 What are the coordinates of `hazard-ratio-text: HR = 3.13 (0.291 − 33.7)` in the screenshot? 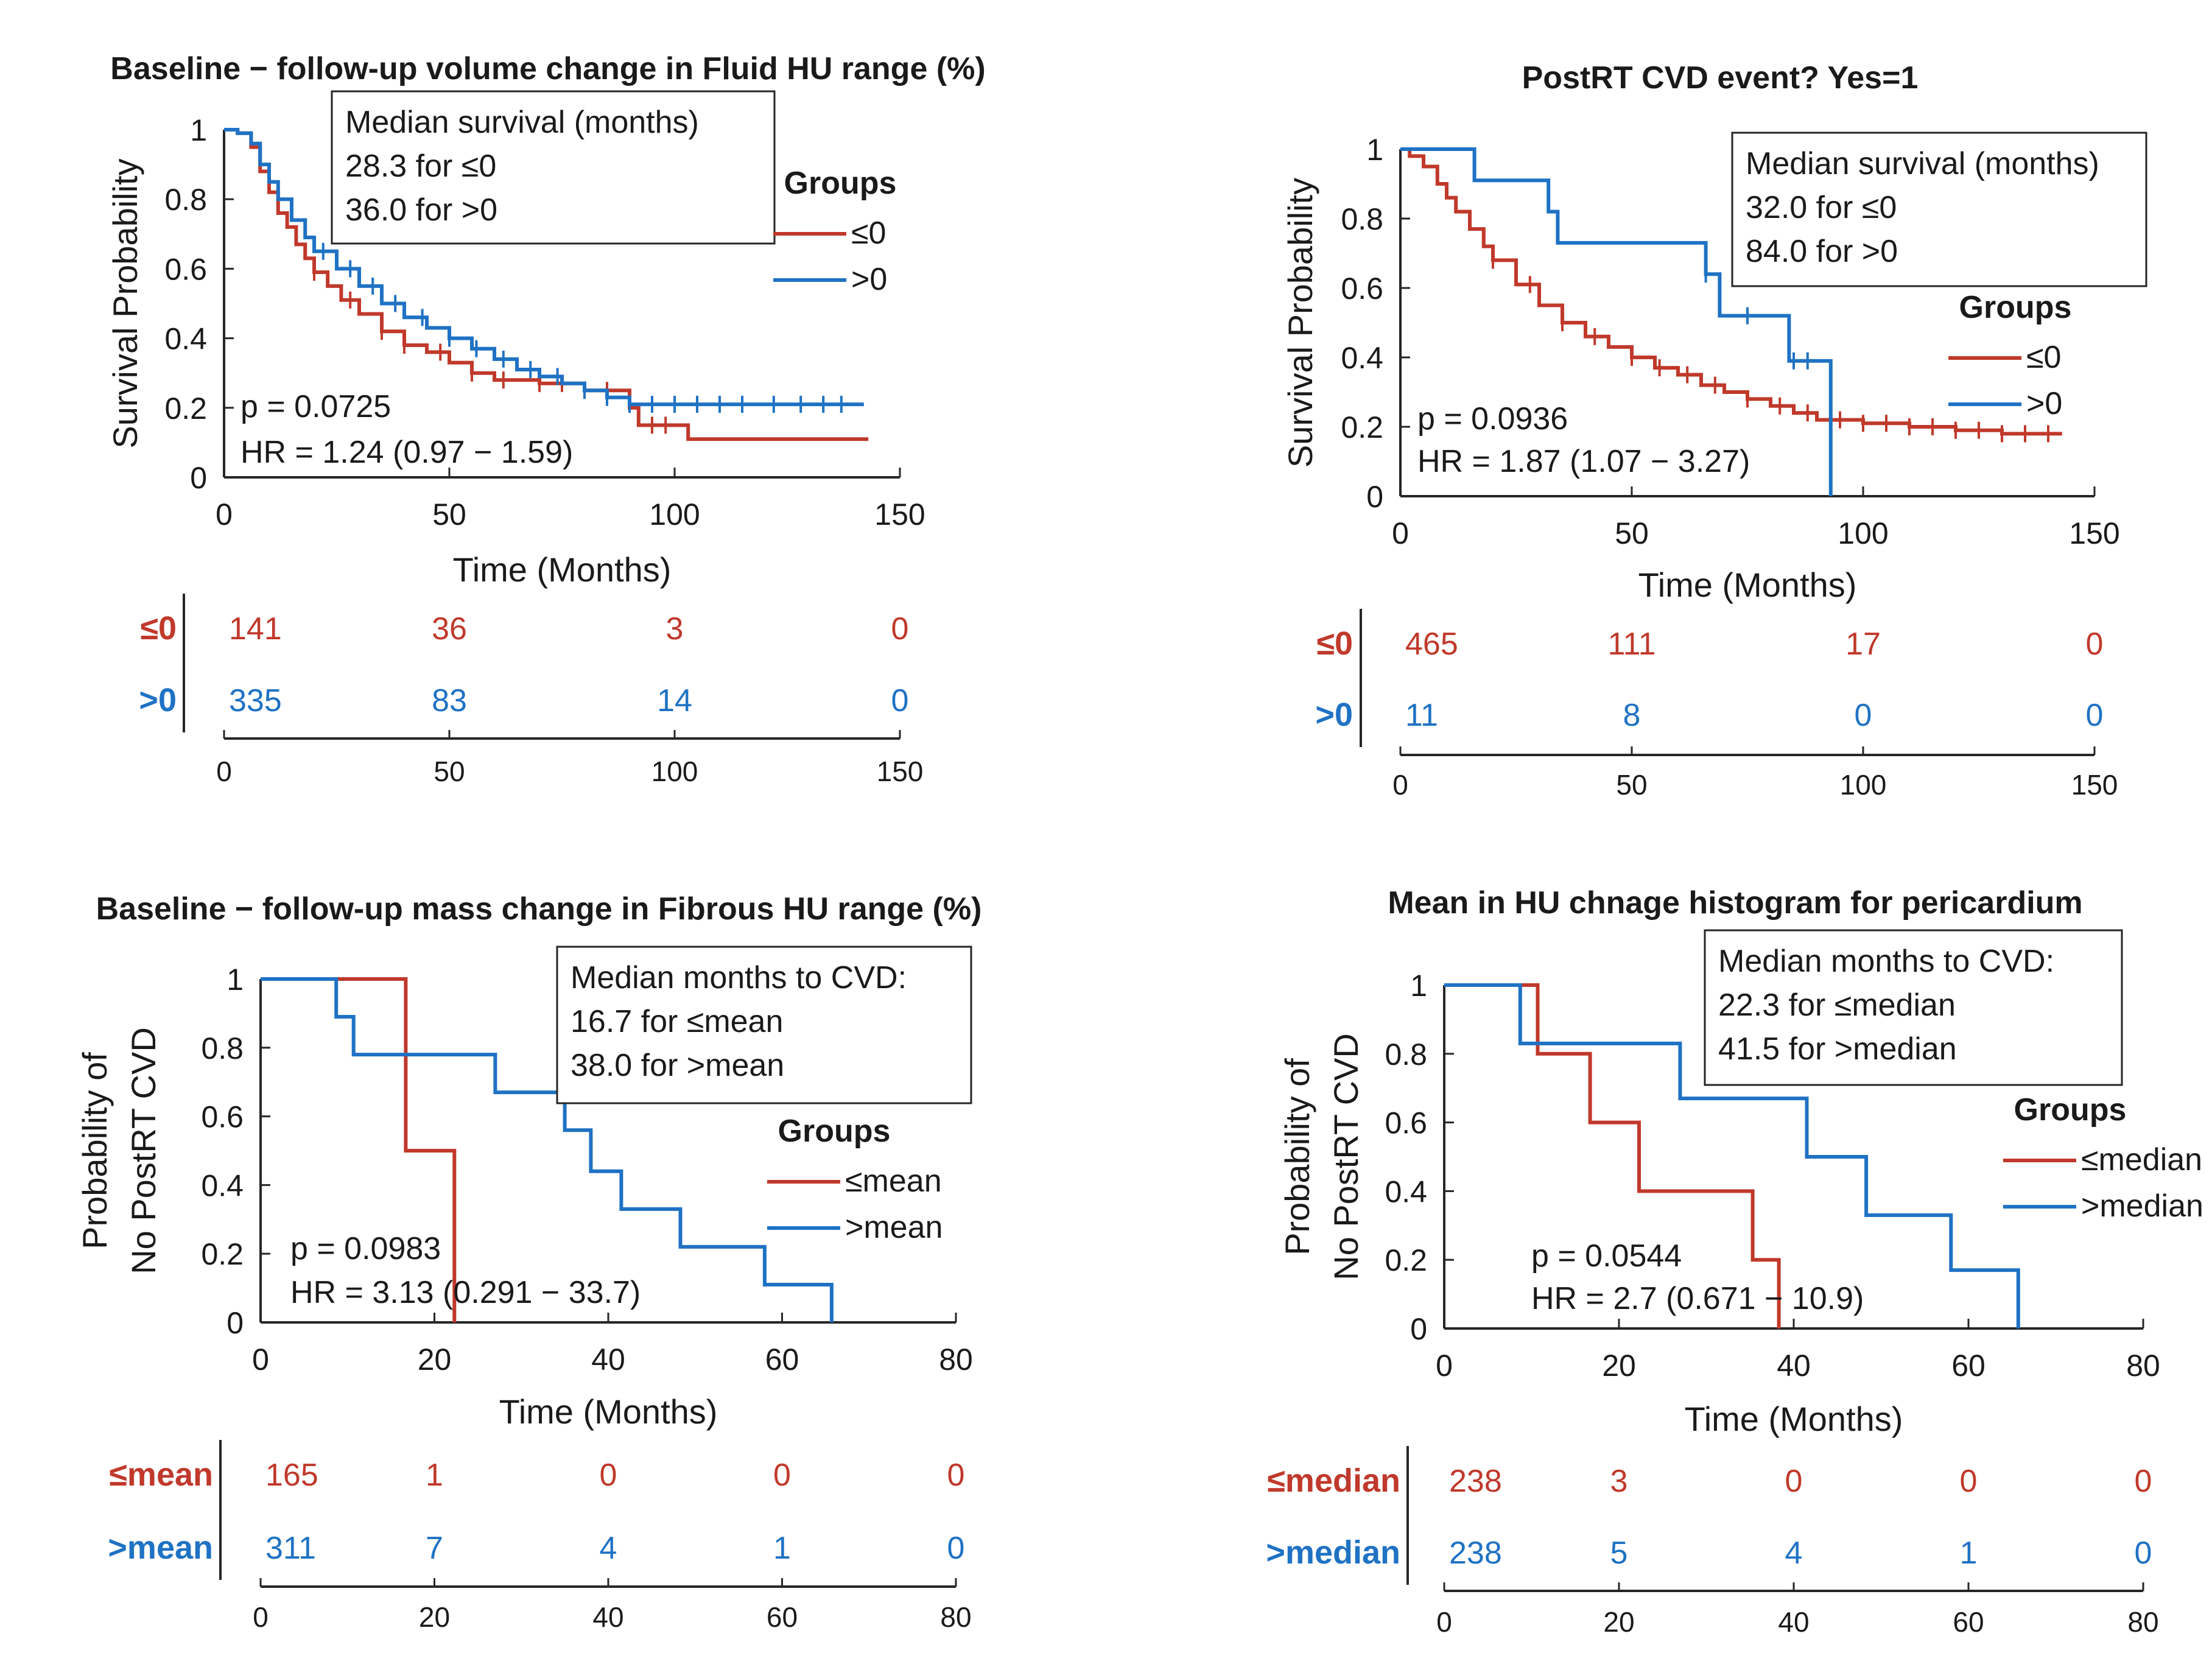 It's located at (465, 1292).